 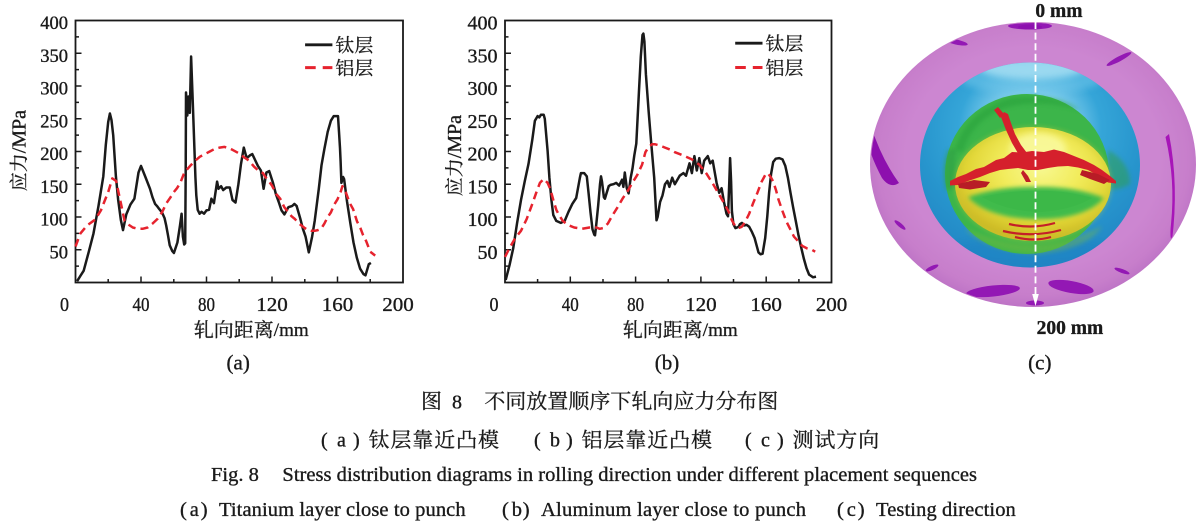 I want to click on svg-text: Testing direction, so click(x=946, y=510).